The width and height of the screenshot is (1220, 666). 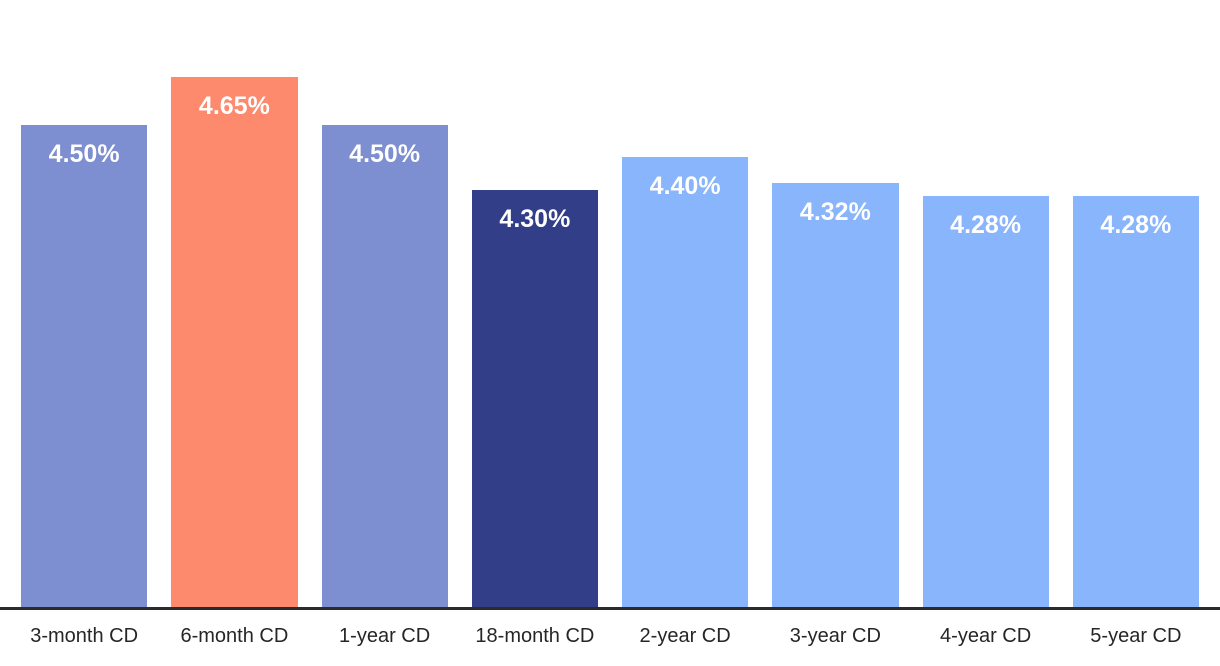 I want to click on x-axis-line, so click(x=610, y=608).